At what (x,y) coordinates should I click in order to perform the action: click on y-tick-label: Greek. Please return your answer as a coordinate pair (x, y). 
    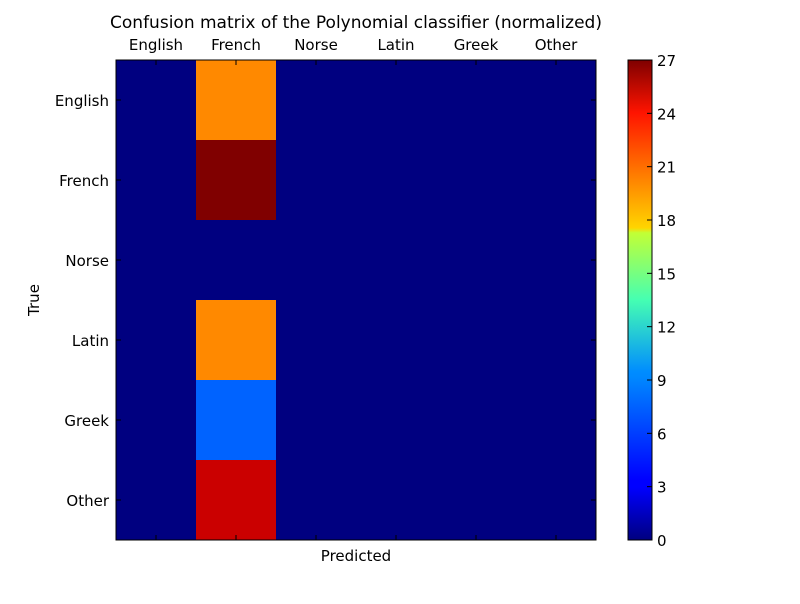
    Looking at the image, I should click on (86, 421).